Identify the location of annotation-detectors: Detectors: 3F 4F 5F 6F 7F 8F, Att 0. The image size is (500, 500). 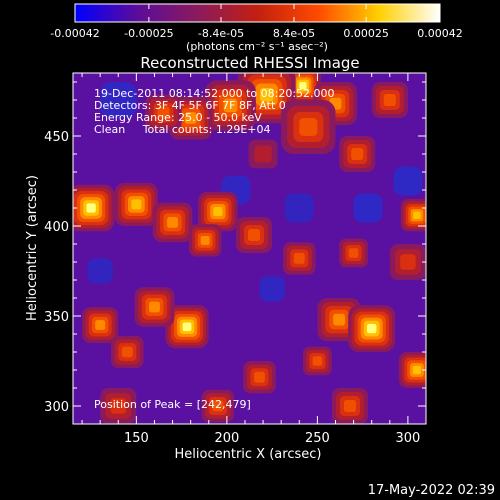
(190, 105).